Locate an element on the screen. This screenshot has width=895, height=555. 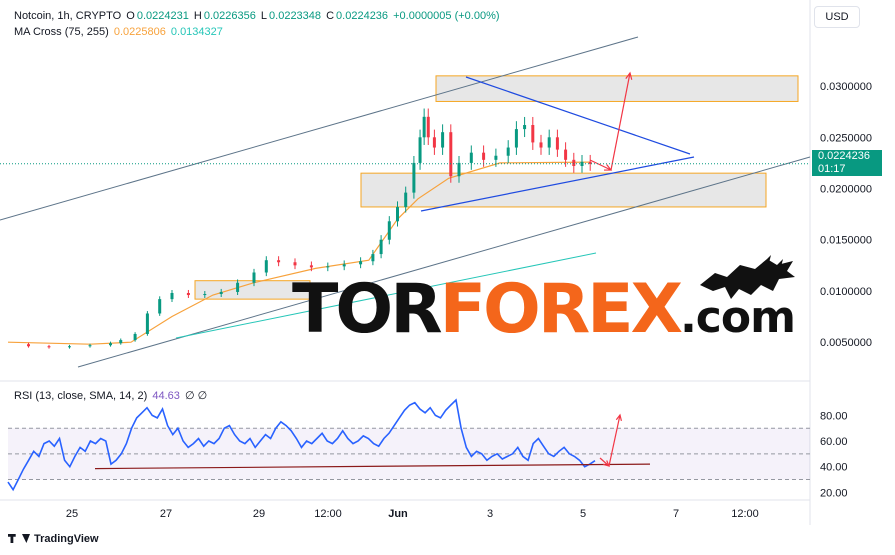
time-tick-label: 27 is located at coordinates (166, 514).